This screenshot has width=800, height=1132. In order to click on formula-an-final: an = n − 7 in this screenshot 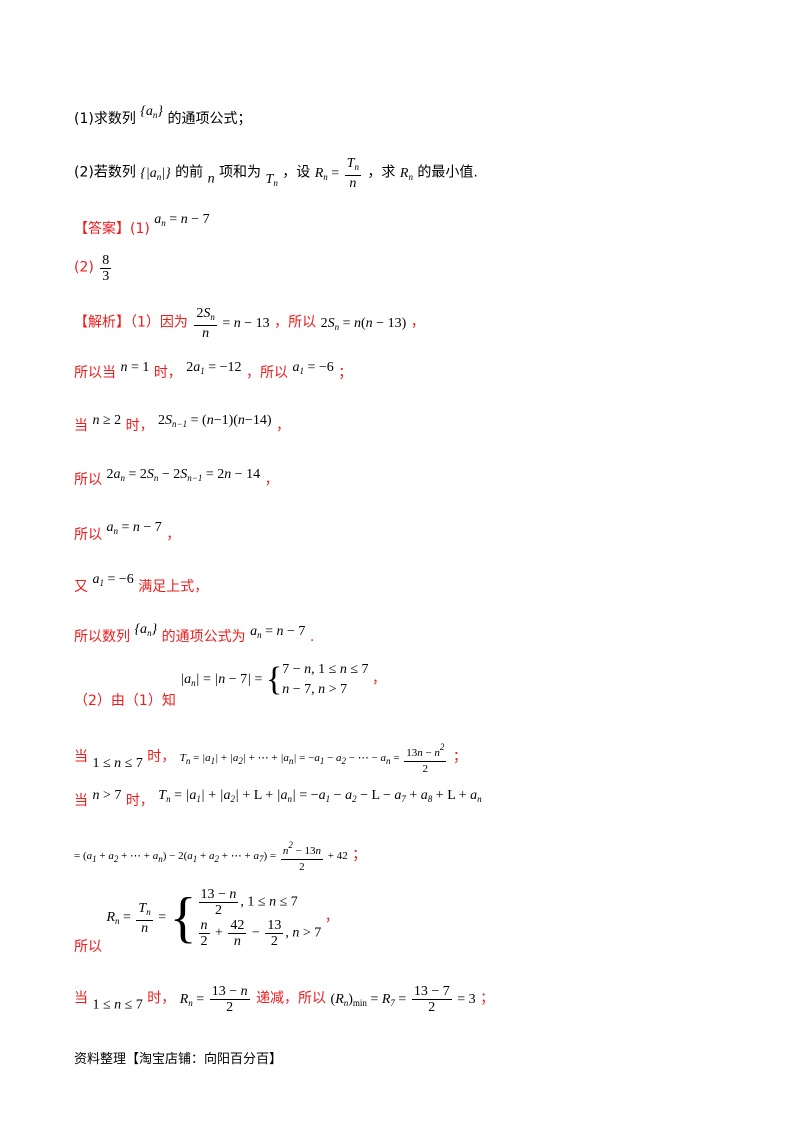, I will do `click(278, 632)`.